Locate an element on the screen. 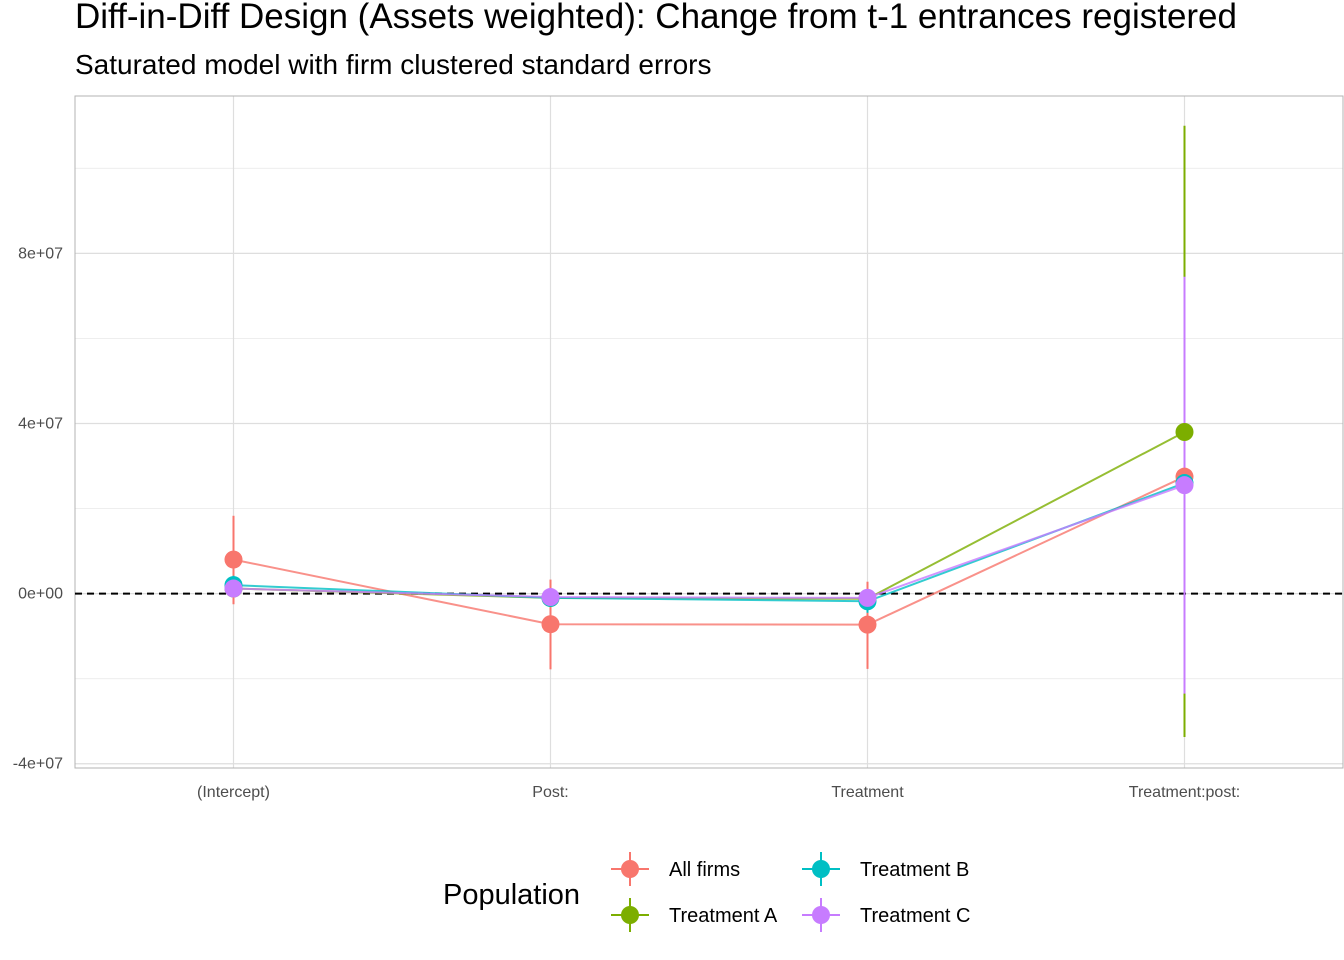 The image size is (1344, 960). y-tick-label: -4e+07 is located at coordinates (38, 764).